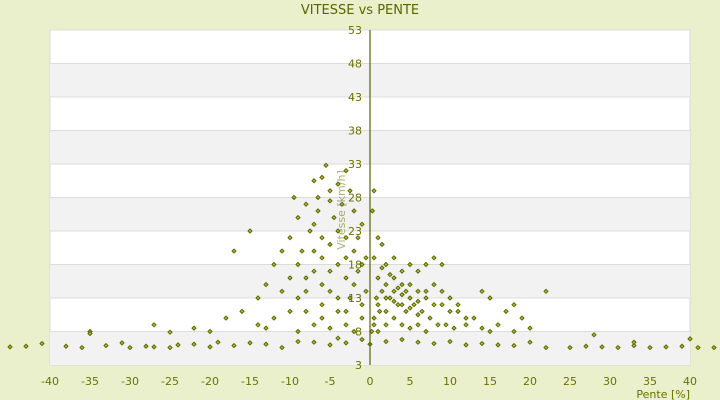  What do you see at coordinates (370, 381) in the screenshot?
I see `x-tick-label: 0` at bounding box center [370, 381].